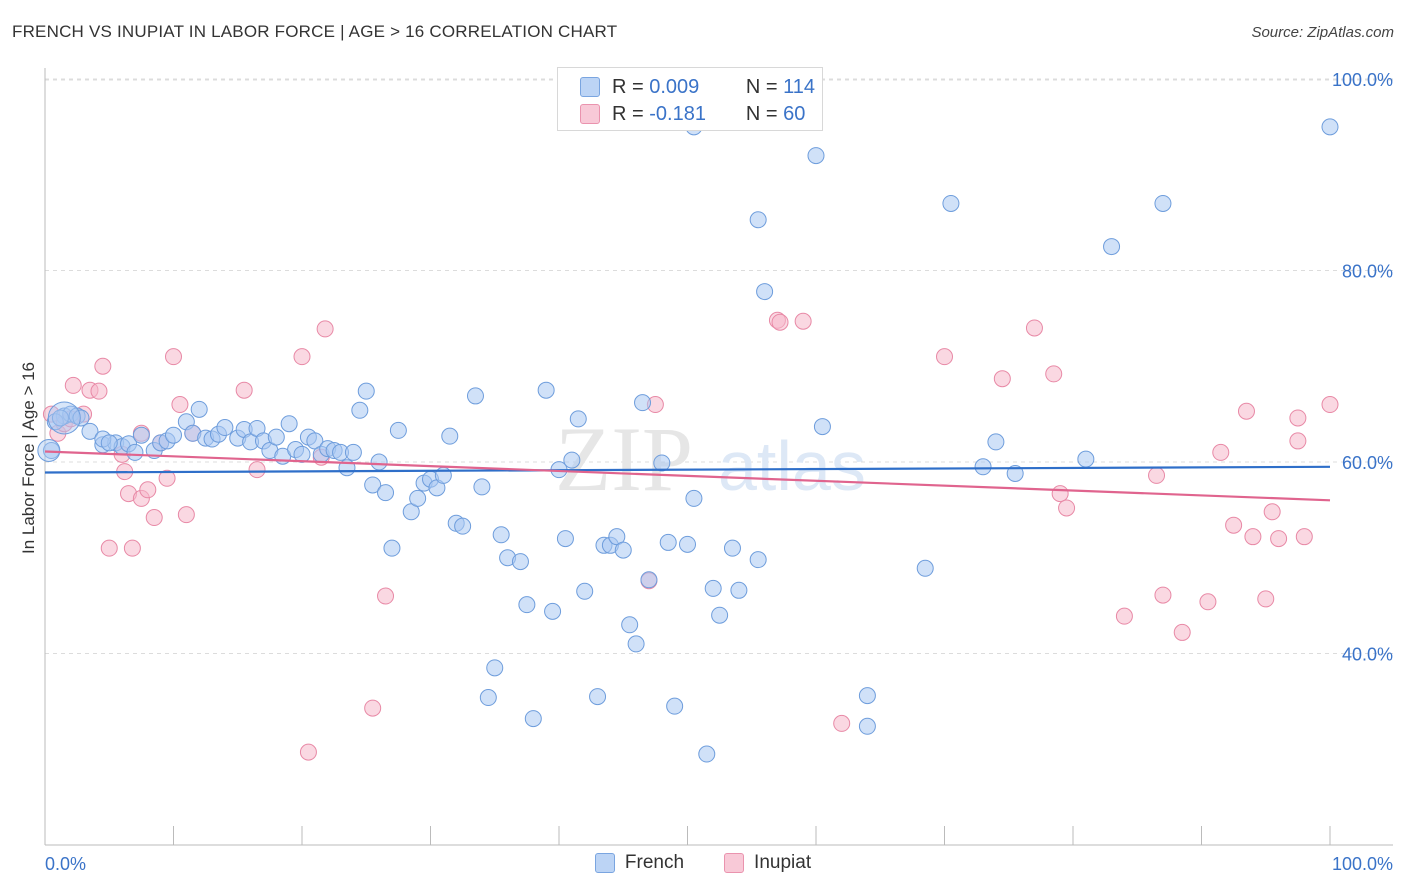 The image size is (1406, 892). I want to click on french-trend-line, so click(687, 469).